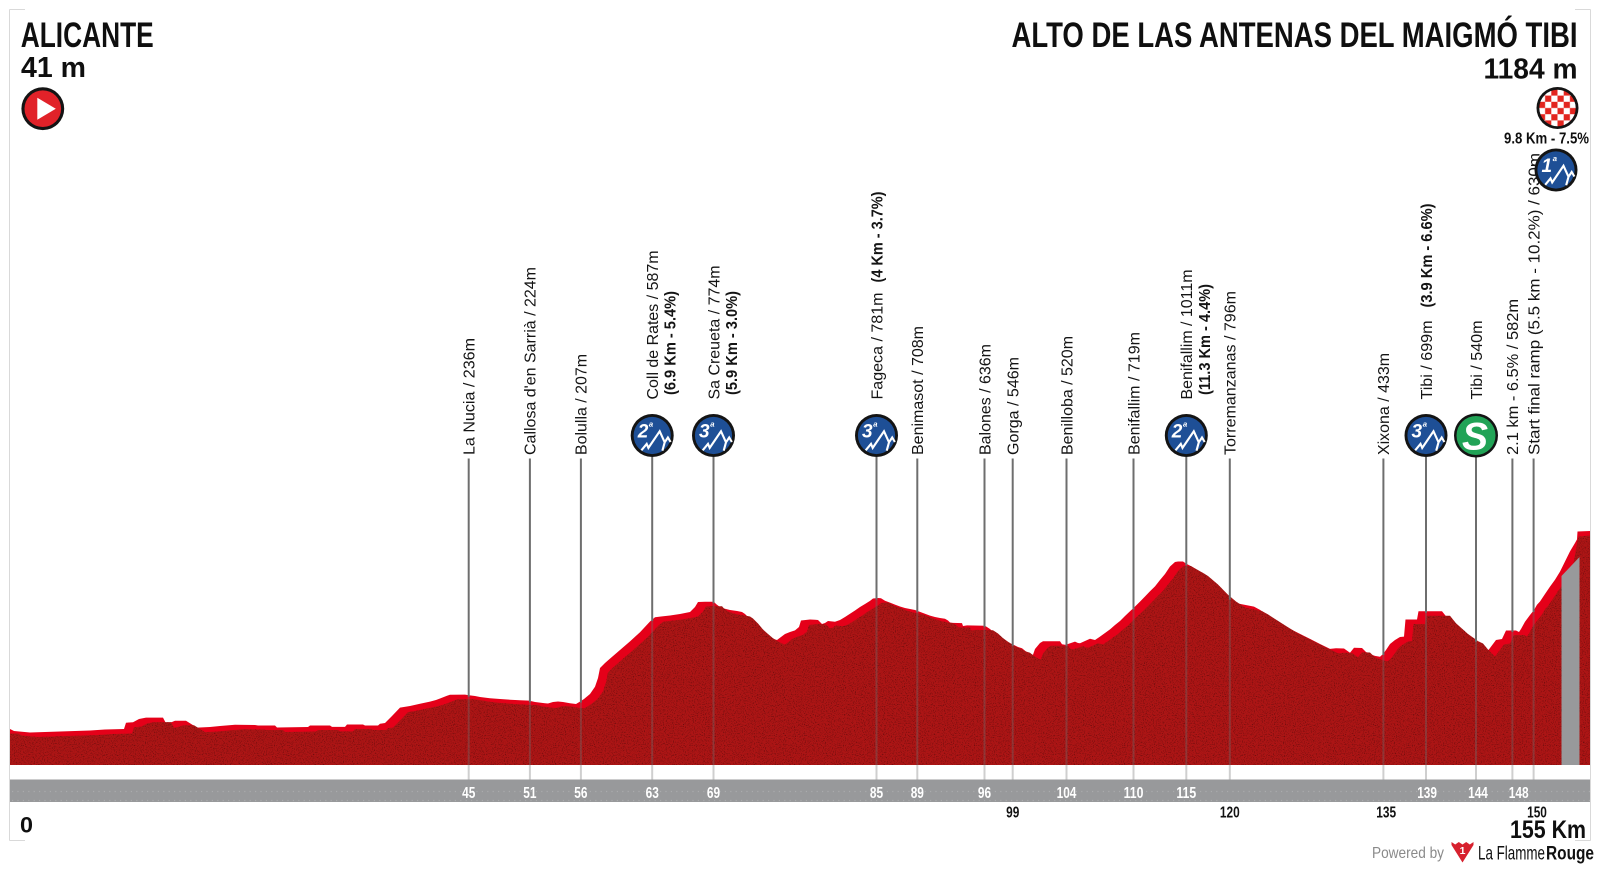 The height and width of the screenshot is (870, 1600). Describe the element at coordinates (1478, 793) in the screenshot. I see `svg-text: 144` at that location.